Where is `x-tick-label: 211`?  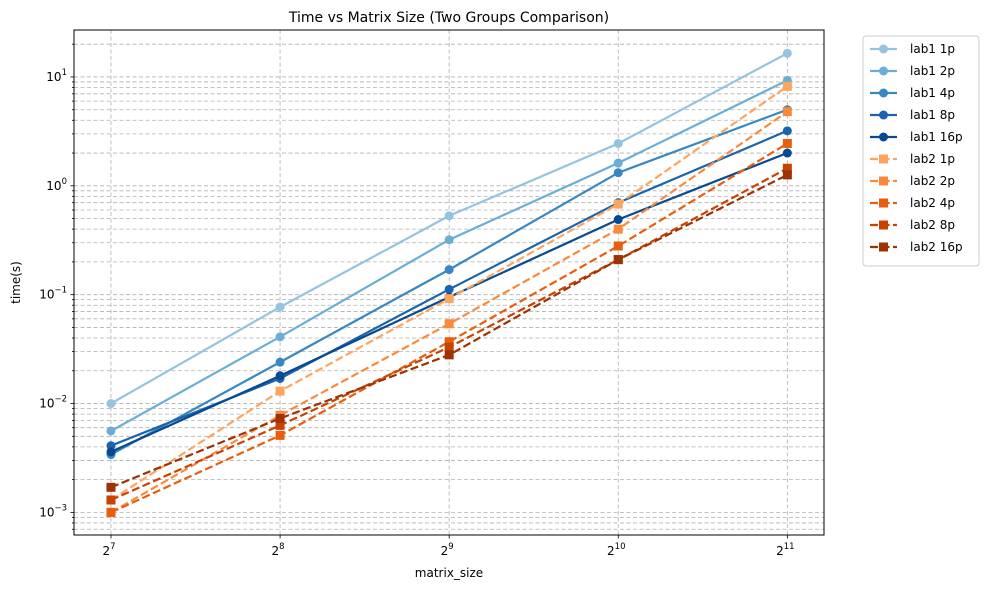
x-tick-label: 211 is located at coordinates (785, 550).